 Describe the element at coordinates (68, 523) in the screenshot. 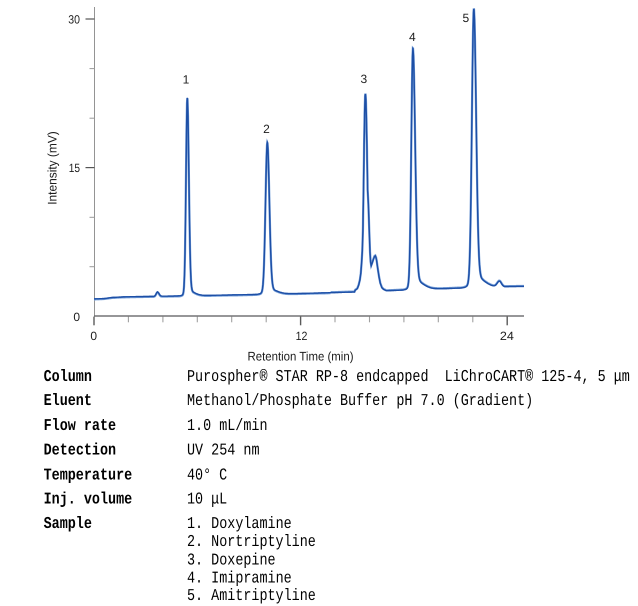

I see `svg-text: Sample` at that location.